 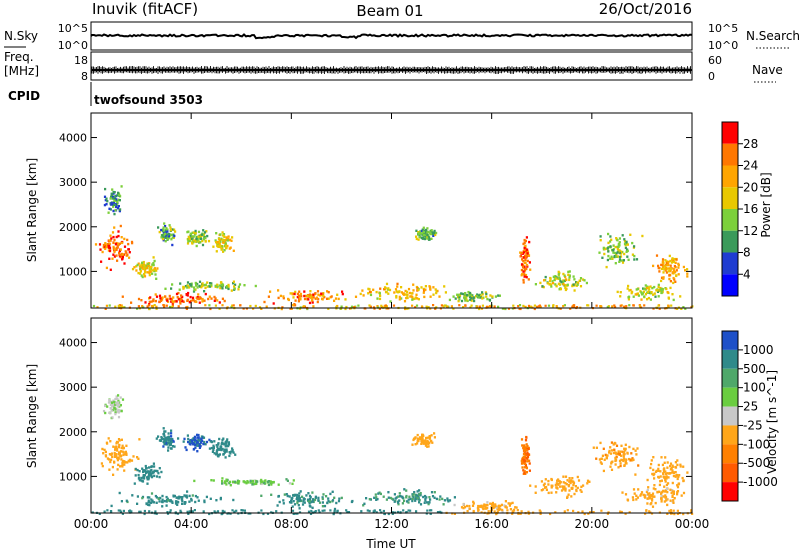 I want to click on y-tick-label: 1000, so click(x=73, y=476).